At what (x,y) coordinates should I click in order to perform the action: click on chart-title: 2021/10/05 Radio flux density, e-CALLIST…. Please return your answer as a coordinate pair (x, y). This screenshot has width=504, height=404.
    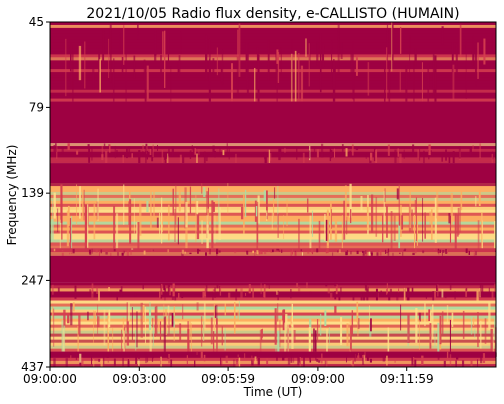
    Looking at the image, I should click on (272, 14).